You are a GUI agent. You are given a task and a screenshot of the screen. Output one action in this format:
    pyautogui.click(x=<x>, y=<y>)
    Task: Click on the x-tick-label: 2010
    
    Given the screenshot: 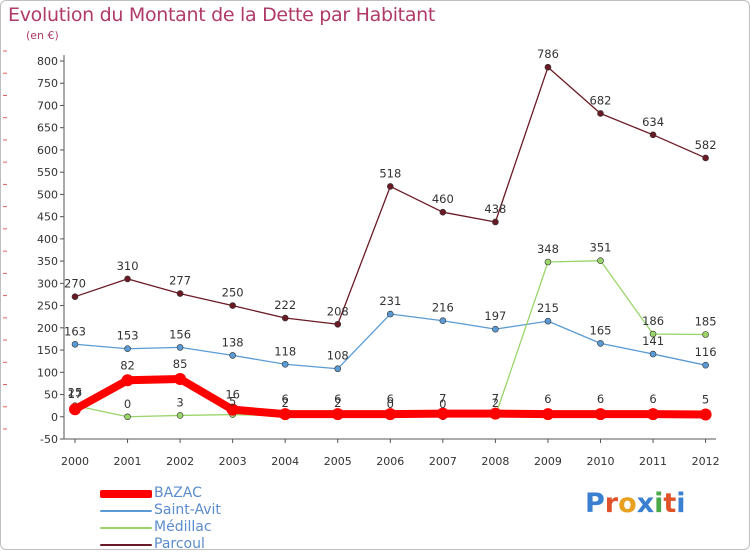 What is the action you would take?
    pyautogui.click(x=601, y=461)
    